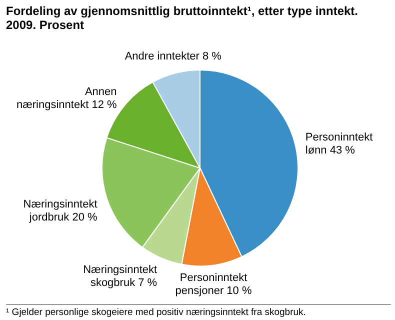 This screenshot has width=395, height=320. Describe the element at coordinates (213, 285) in the screenshot. I see `slice-label: Personinntekt pensjoner 10 %` at that location.